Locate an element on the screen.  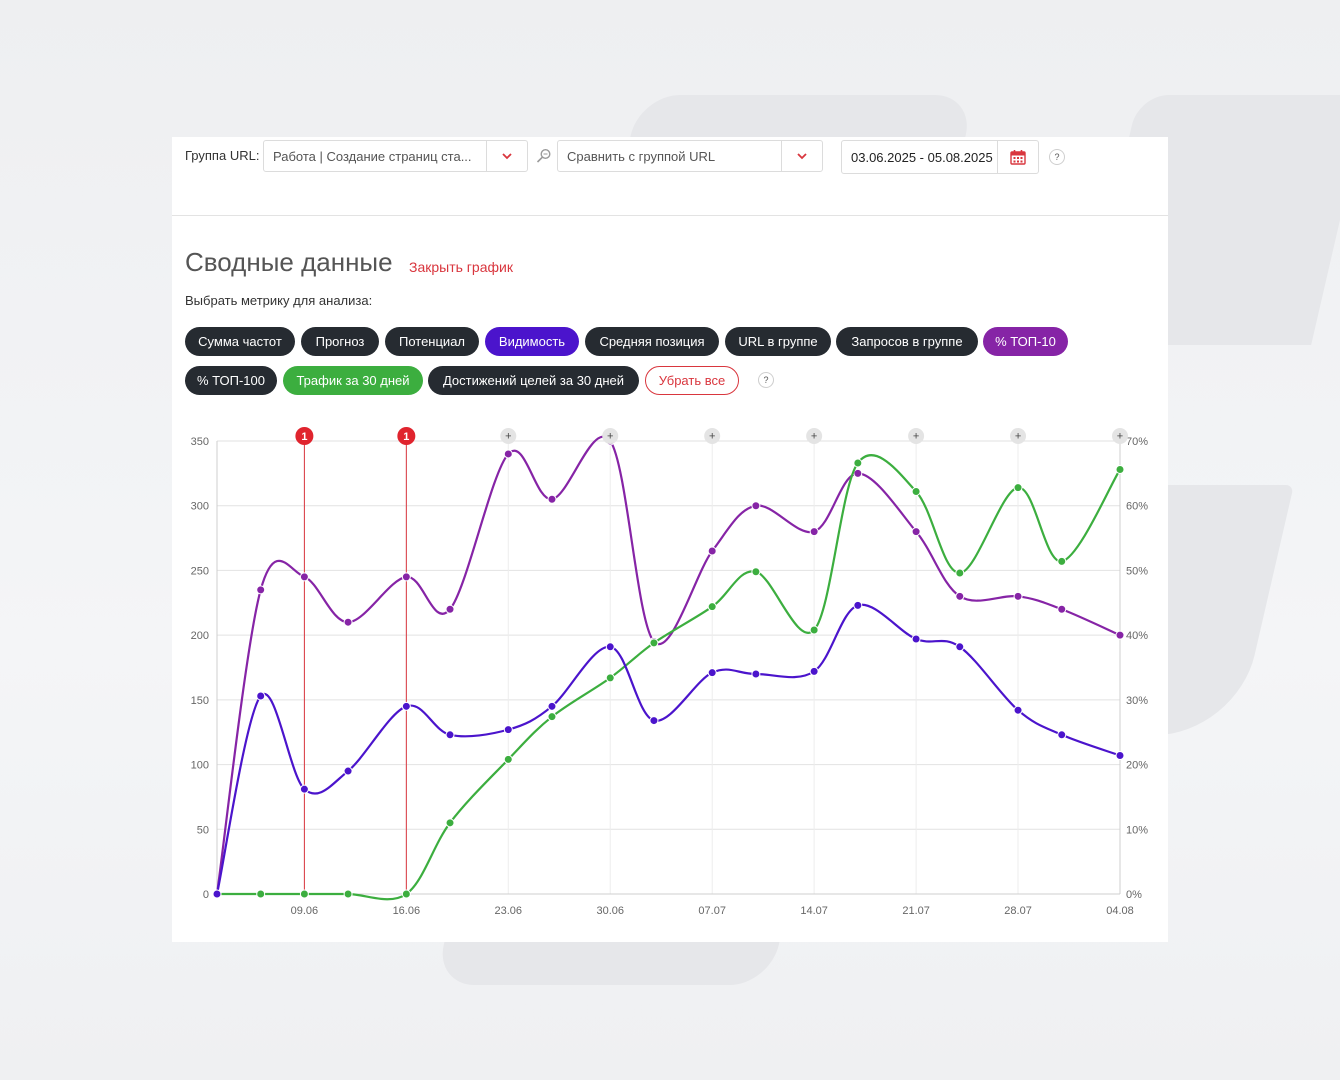
x-tick-label: 16.06 is located at coordinates (407, 911).